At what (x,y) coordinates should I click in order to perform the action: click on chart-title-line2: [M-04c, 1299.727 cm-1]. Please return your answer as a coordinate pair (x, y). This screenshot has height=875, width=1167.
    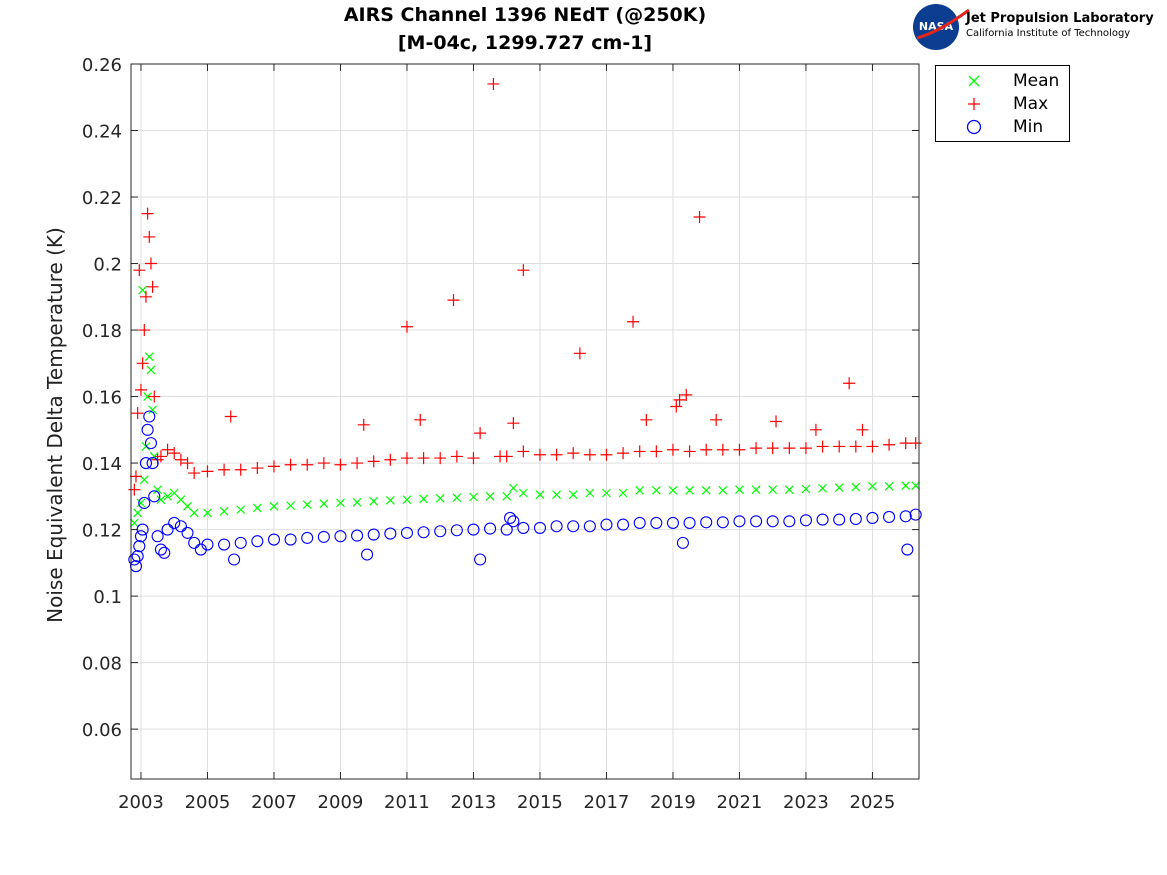
    Looking at the image, I should click on (525, 43).